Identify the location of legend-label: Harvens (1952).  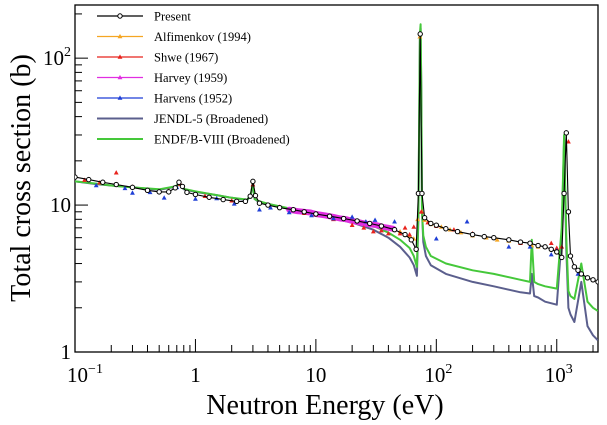
(193, 99).